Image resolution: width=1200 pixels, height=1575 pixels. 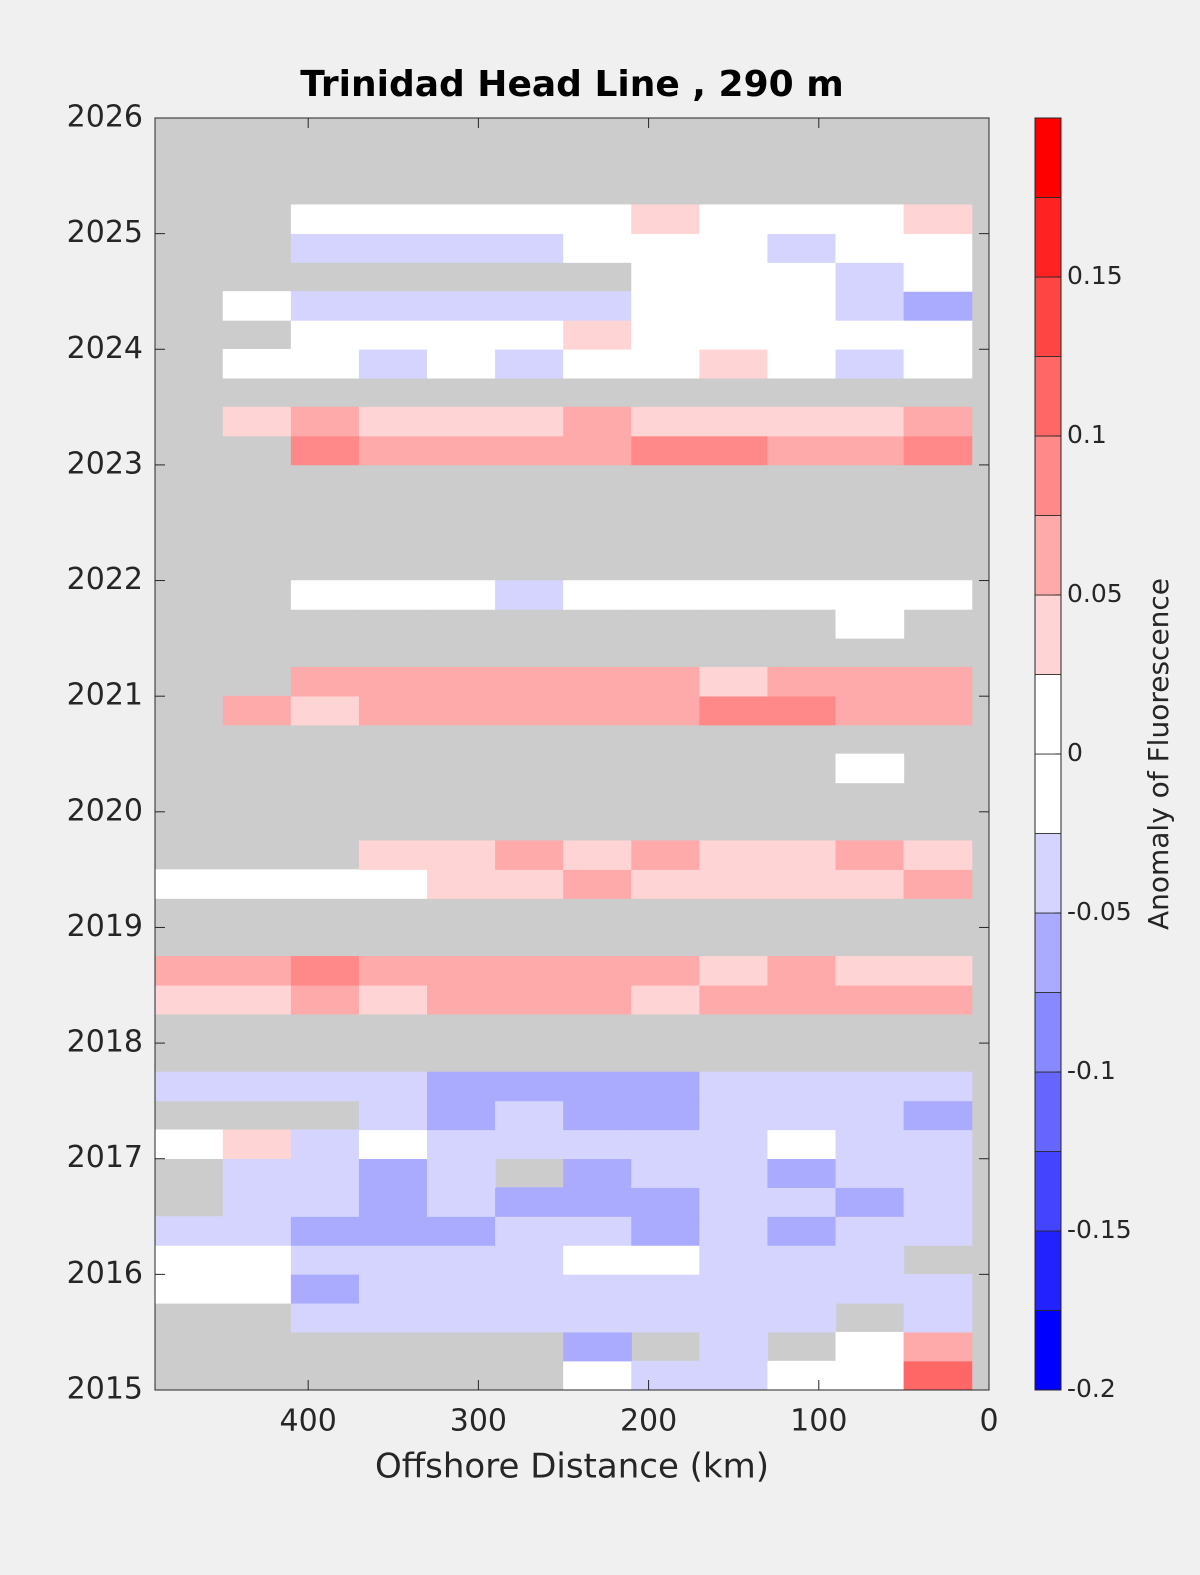 I want to click on colorbar-tick-label: 0, so click(x=1075, y=752).